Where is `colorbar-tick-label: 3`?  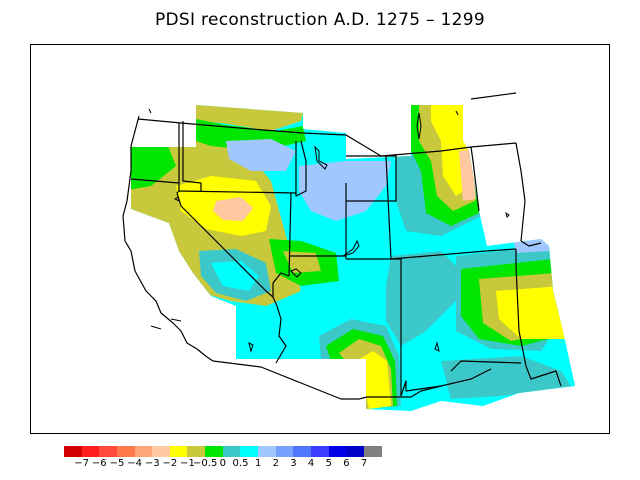 colorbar-tick-label: 3 is located at coordinates (293, 463).